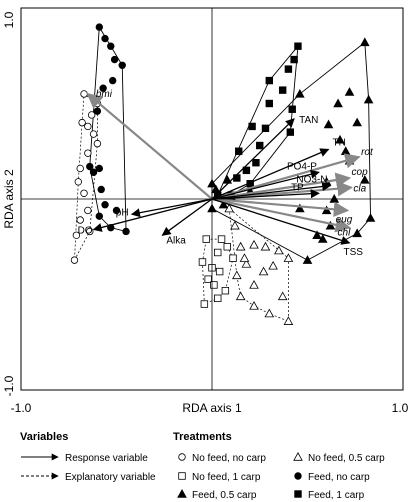  I want to click on arrow-ph, so click(171, 208).